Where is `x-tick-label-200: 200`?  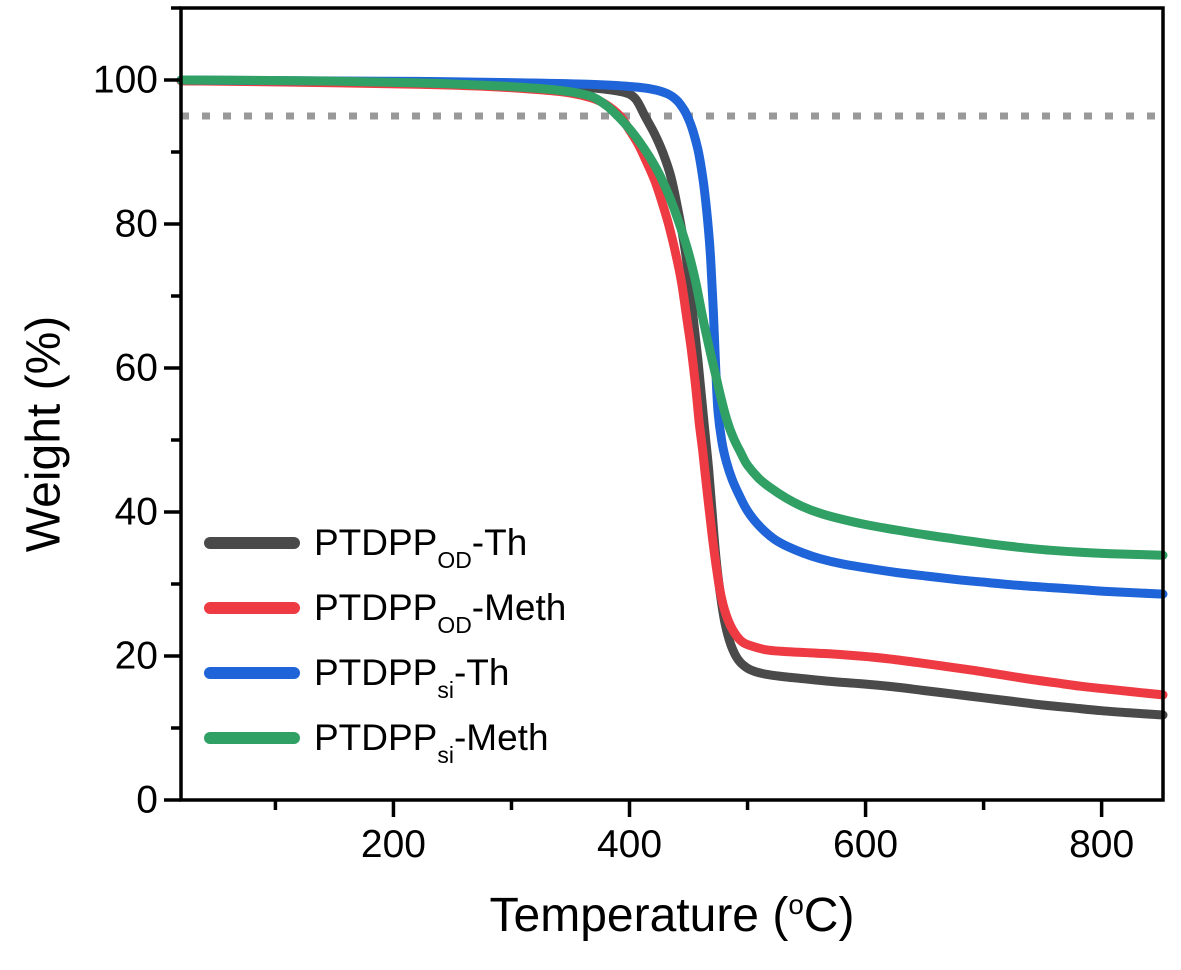
x-tick-label-200: 200 is located at coordinates (393, 844).